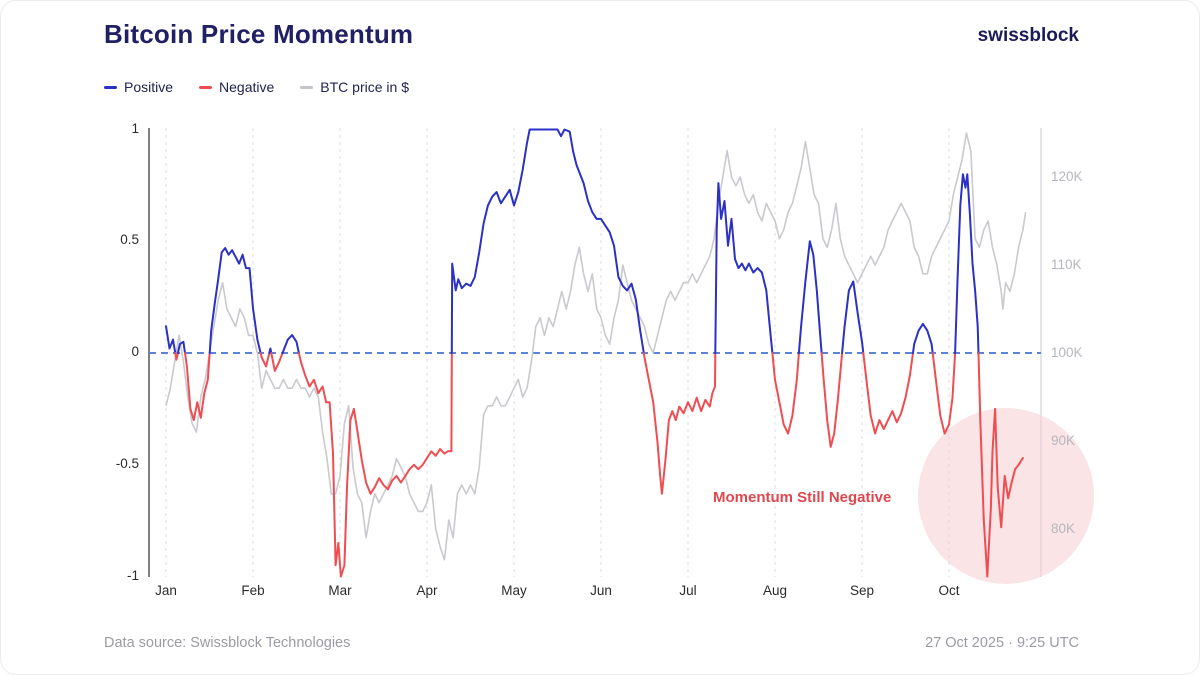 This screenshot has height=676, width=1200. What do you see at coordinates (166, 590) in the screenshot?
I see `month-label: Jan` at bounding box center [166, 590].